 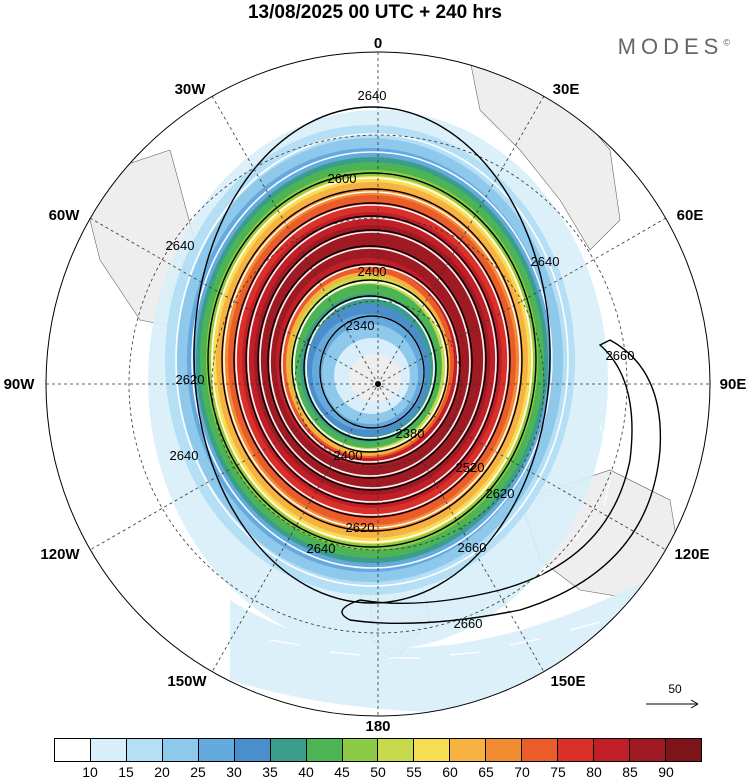 I want to click on lon-label-30w: 30W, so click(x=191, y=89).